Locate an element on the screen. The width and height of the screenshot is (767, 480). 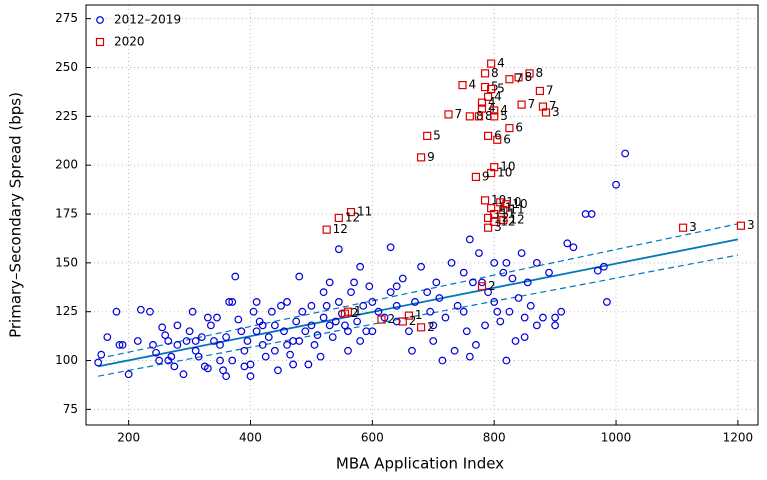
x-tick-label: 1000 is located at coordinates (616, 438).